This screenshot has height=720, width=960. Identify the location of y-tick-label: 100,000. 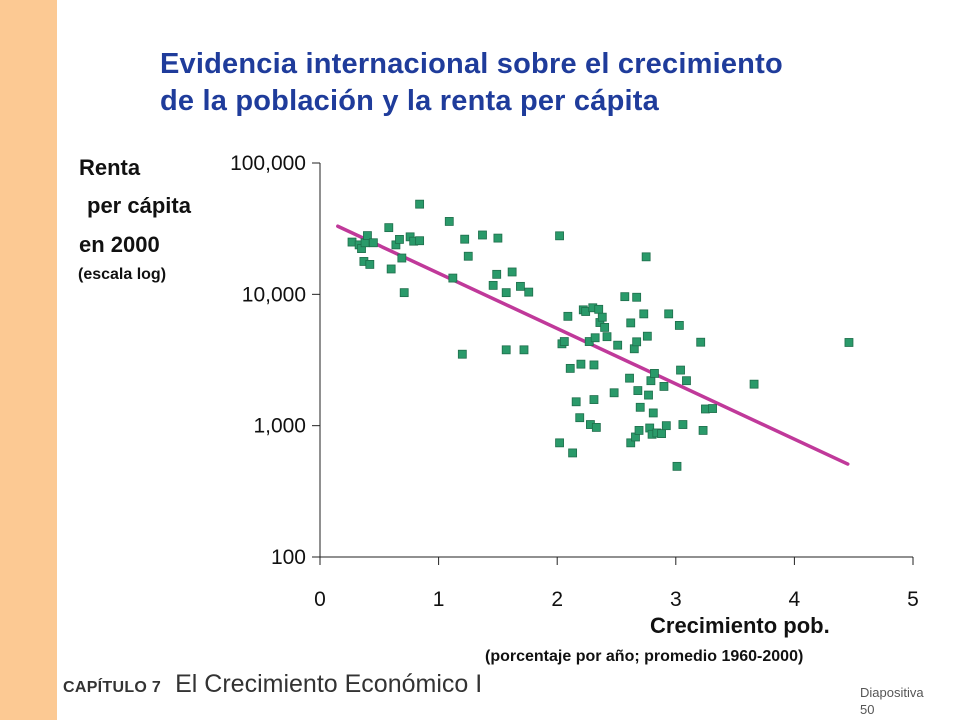
(268, 163).